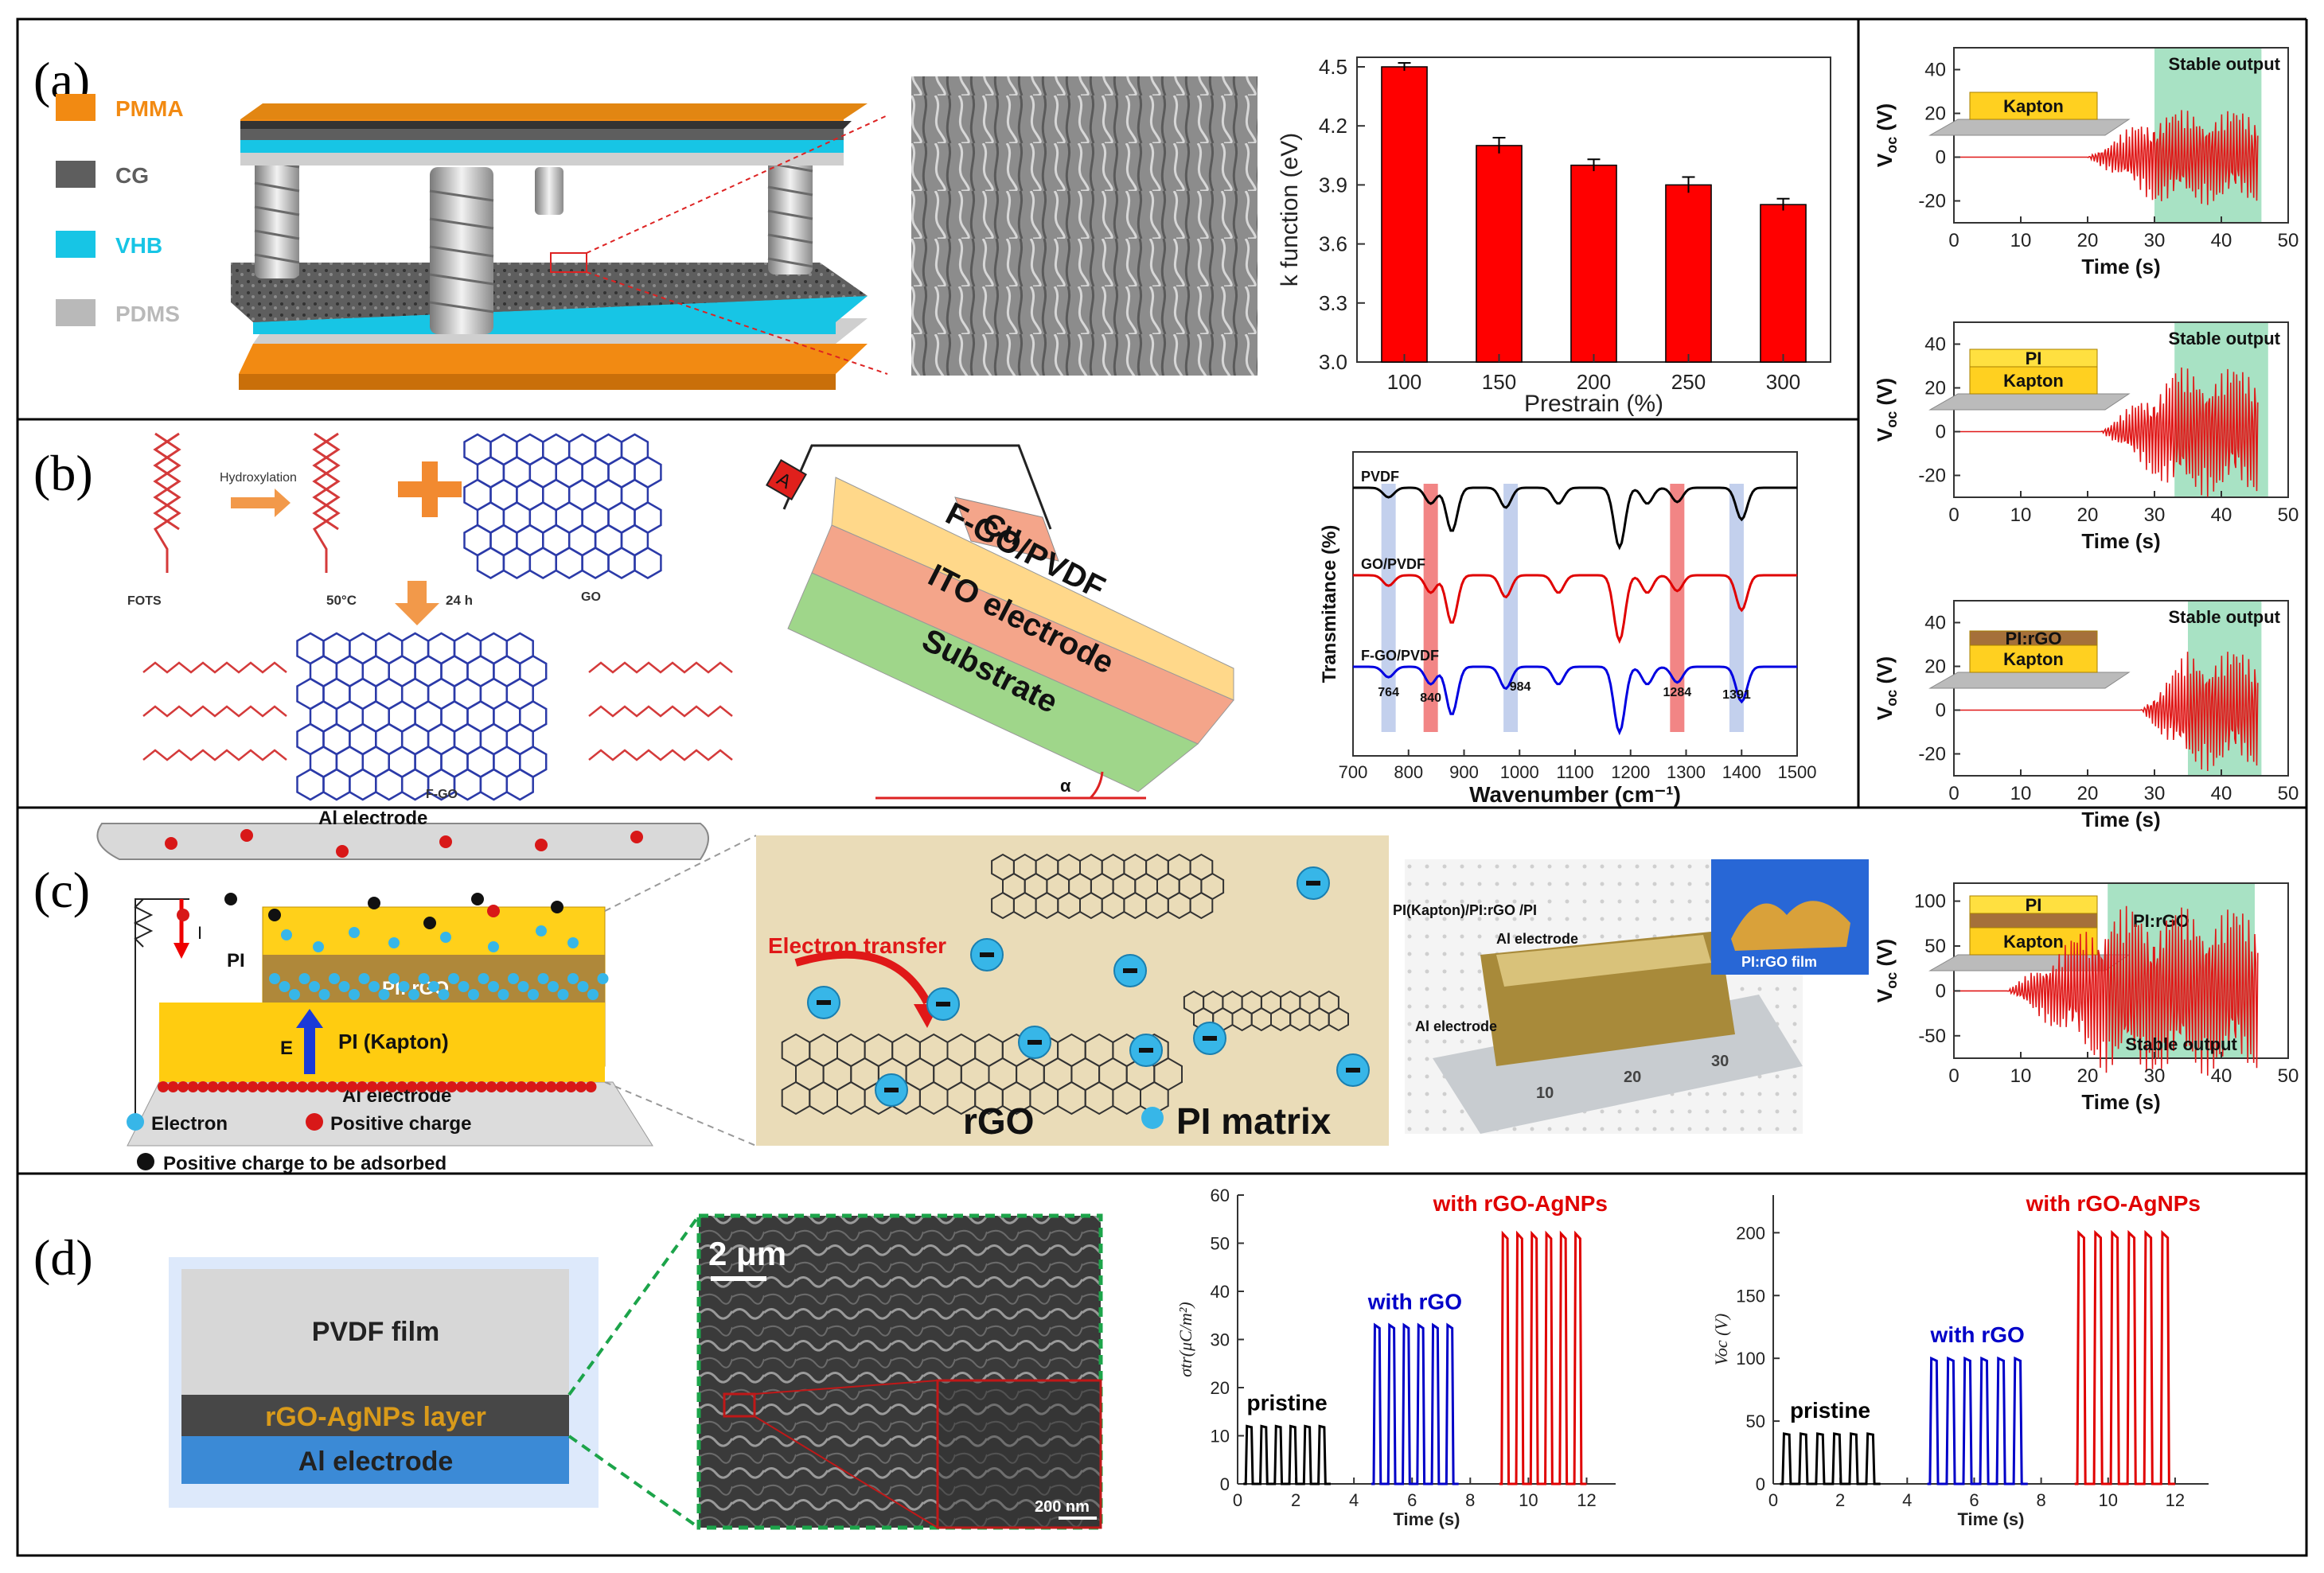 The image size is (2324, 1573). What do you see at coordinates (459, 600) in the screenshot?
I see `time-label: 24 h` at bounding box center [459, 600].